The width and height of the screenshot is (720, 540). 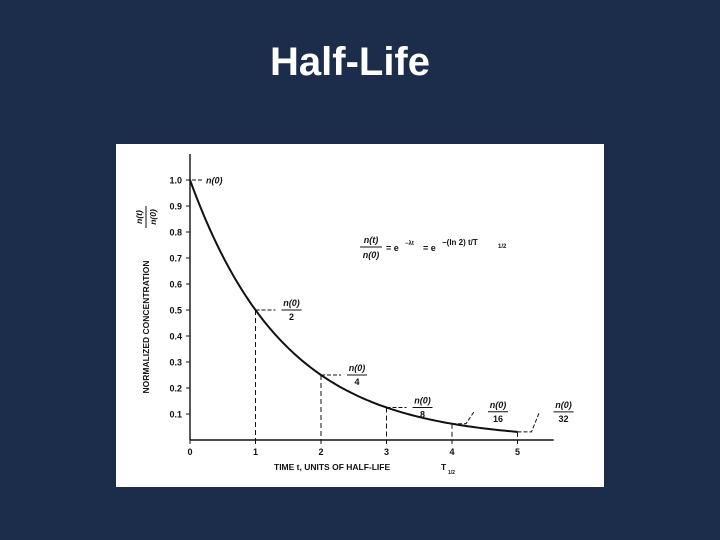 What do you see at coordinates (356, 382) in the screenshot?
I see `marker-denominator: 4` at bounding box center [356, 382].